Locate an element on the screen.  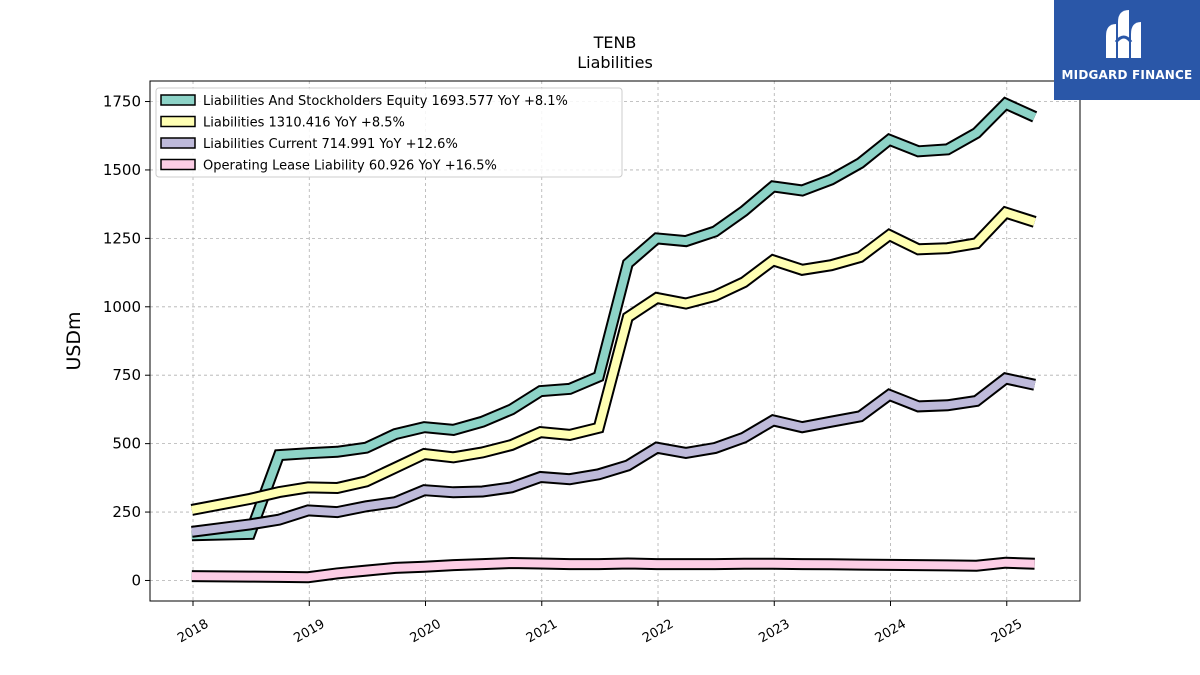
y-tick-label: 1000 is located at coordinates (122, 307).